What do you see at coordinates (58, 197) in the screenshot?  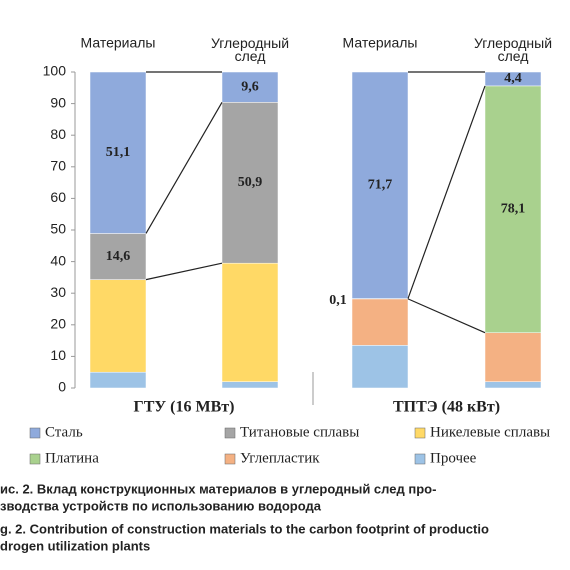 I see `y-tick-label: 60` at bounding box center [58, 197].